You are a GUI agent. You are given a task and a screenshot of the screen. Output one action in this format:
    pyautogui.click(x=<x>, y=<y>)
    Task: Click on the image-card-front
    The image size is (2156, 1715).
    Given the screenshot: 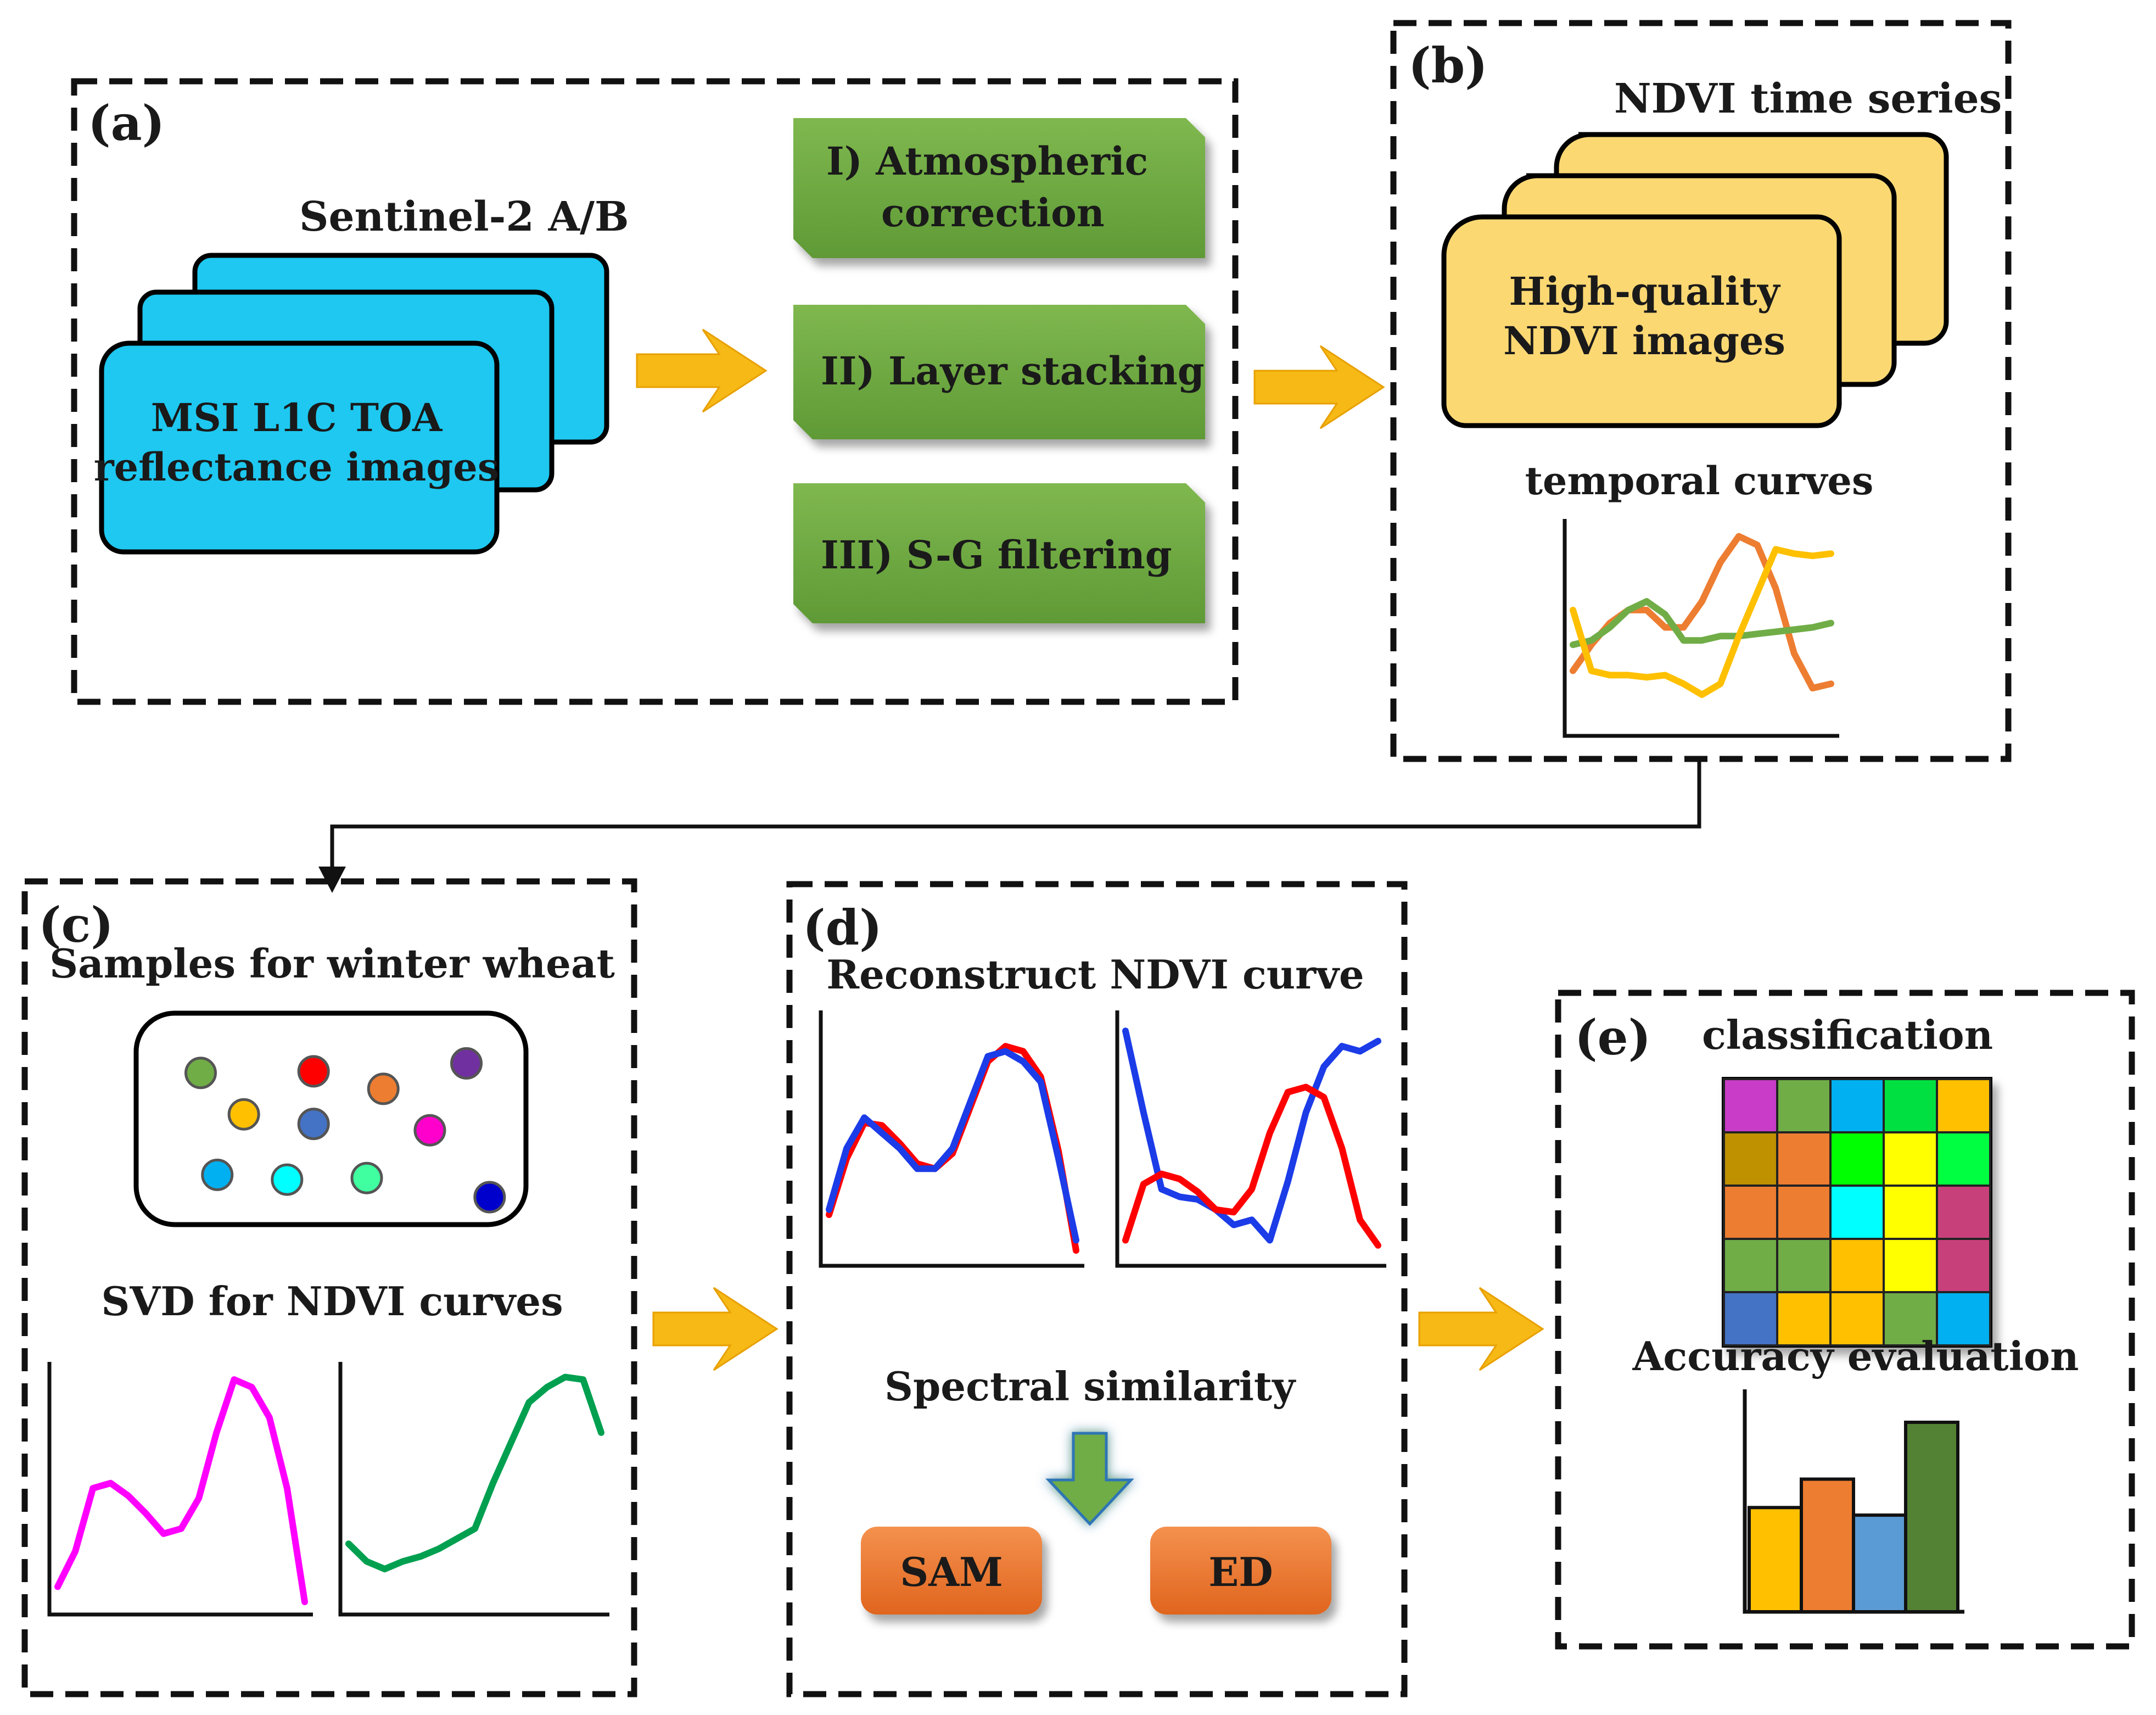 What is the action you would take?
    pyautogui.click(x=299, y=447)
    